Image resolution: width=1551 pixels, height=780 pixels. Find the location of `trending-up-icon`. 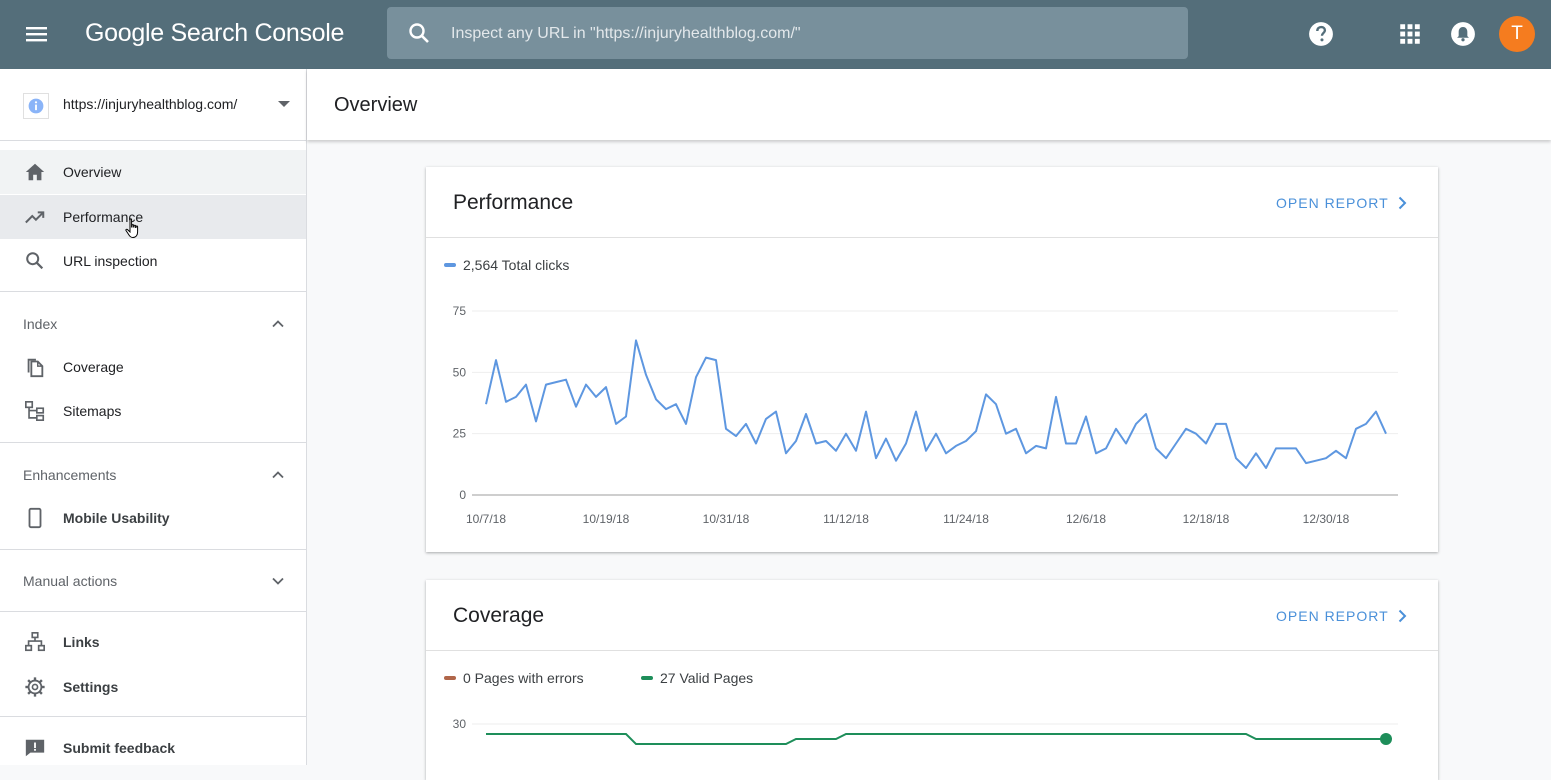

trending-up-icon is located at coordinates (35, 217).